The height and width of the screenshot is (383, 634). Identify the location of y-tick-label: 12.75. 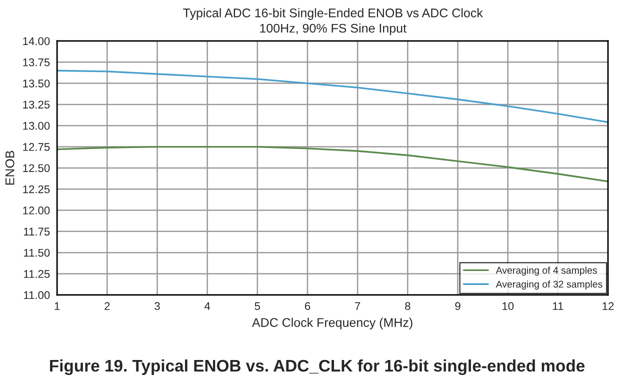
(36, 147).